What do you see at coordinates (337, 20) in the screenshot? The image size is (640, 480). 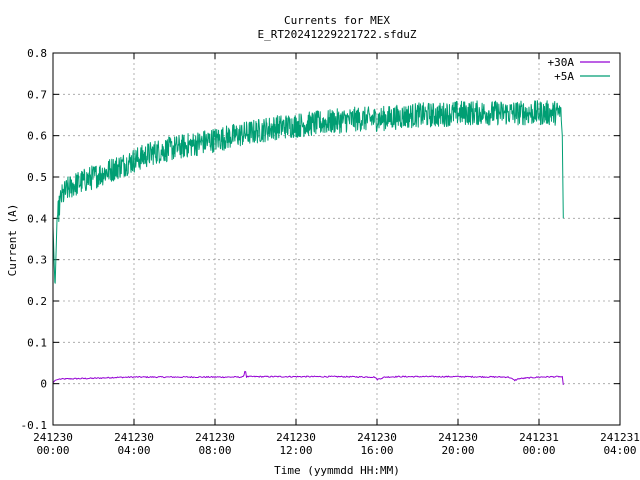 I see `chart-title: Currents for MEX` at bounding box center [337, 20].